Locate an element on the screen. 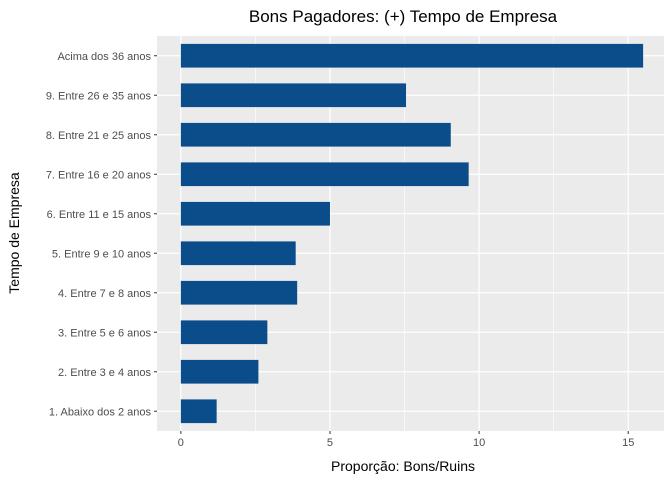 The image size is (672, 480). x-tick-label: 10 is located at coordinates (479, 443).